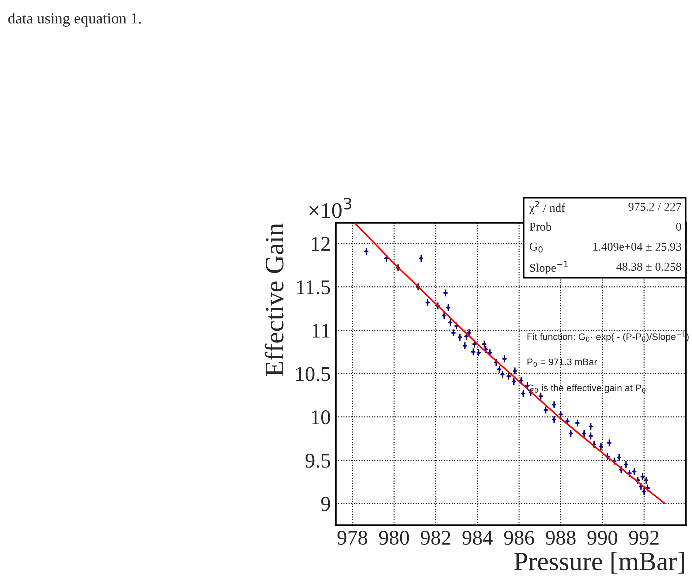  I want to click on annotation: Slope$^{−1}$, so click(549, 267).